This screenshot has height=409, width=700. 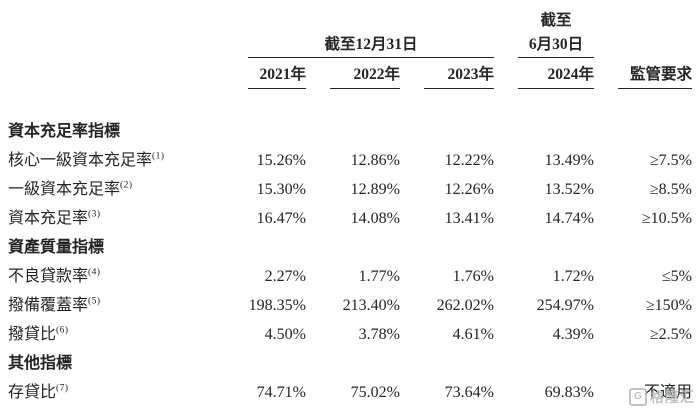 I want to click on value-2022: 1.77%, so click(x=379, y=276).